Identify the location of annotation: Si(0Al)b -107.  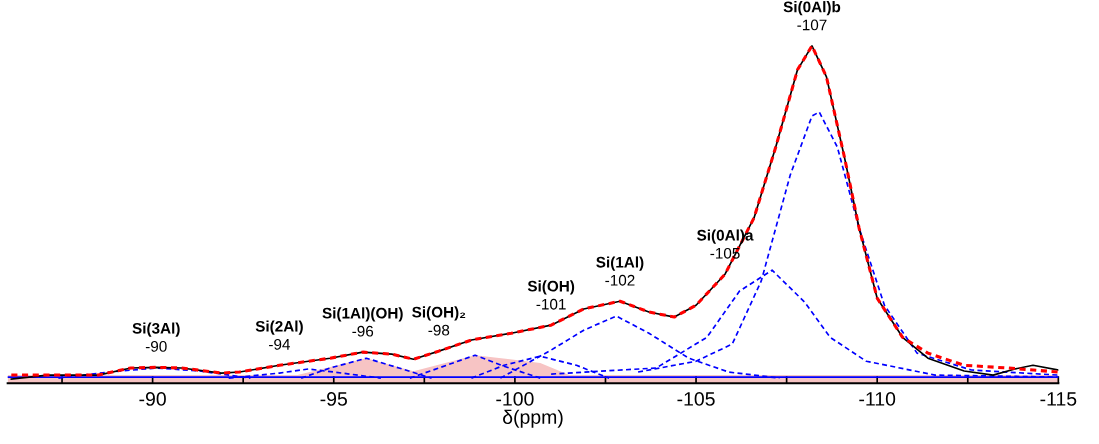
(812, 16).